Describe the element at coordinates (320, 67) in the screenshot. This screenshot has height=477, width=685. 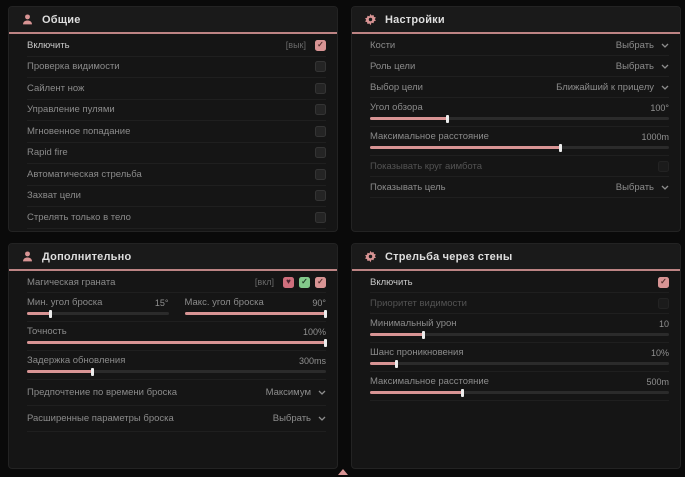
I see `visibility-check-checkbox: ✓` at that location.